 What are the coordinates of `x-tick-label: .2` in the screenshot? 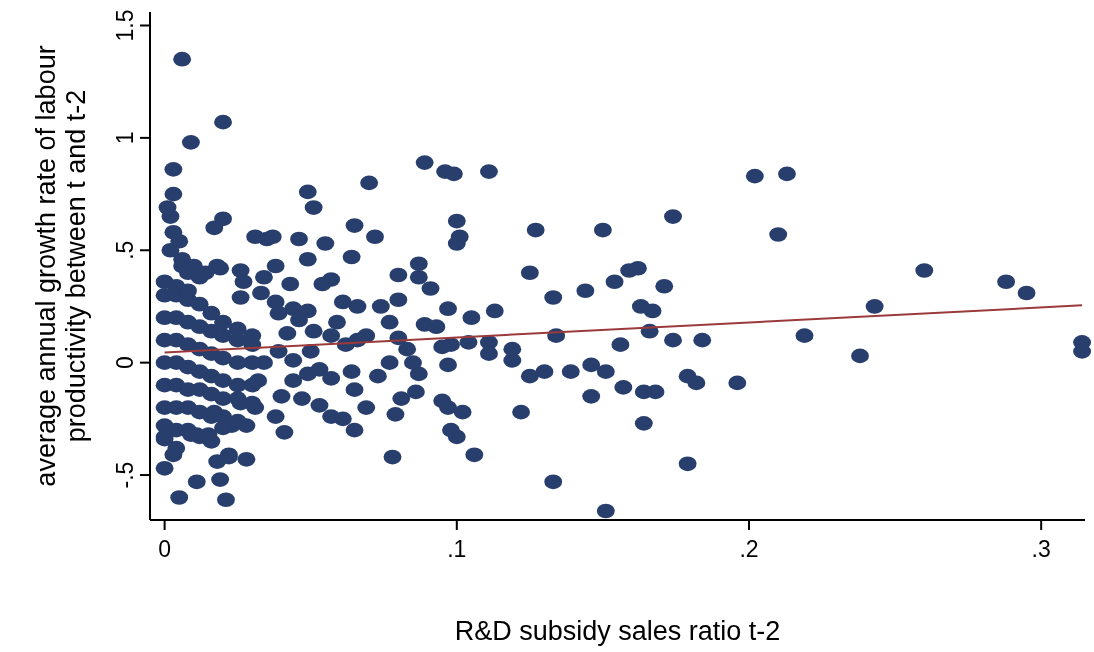 It's located at (749, 549).